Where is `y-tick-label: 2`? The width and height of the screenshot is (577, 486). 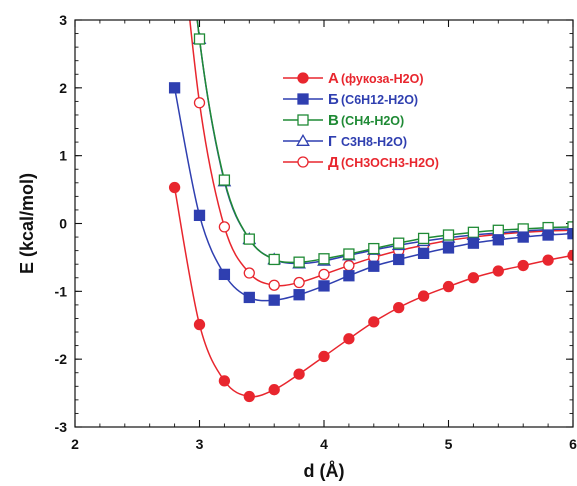
y-tick-label: 2 is located at coordinates (63, 88).